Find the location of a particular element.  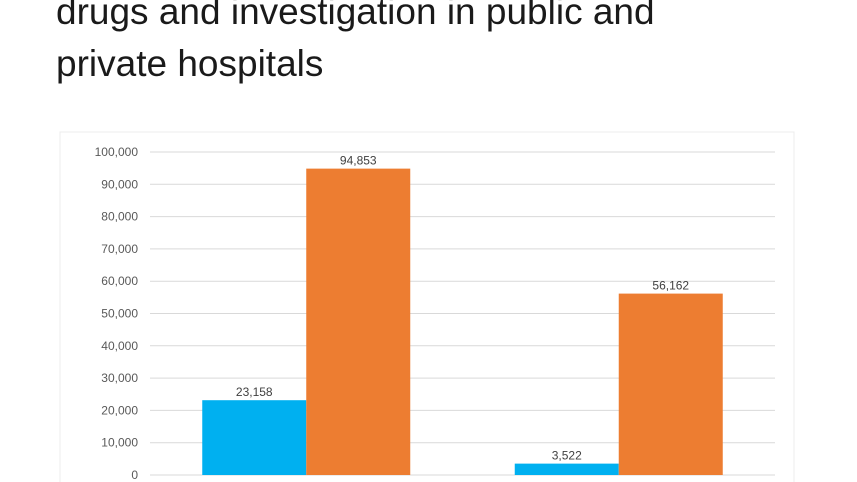

y-tick-label: 10,000 is located at coordinates (119, 443).